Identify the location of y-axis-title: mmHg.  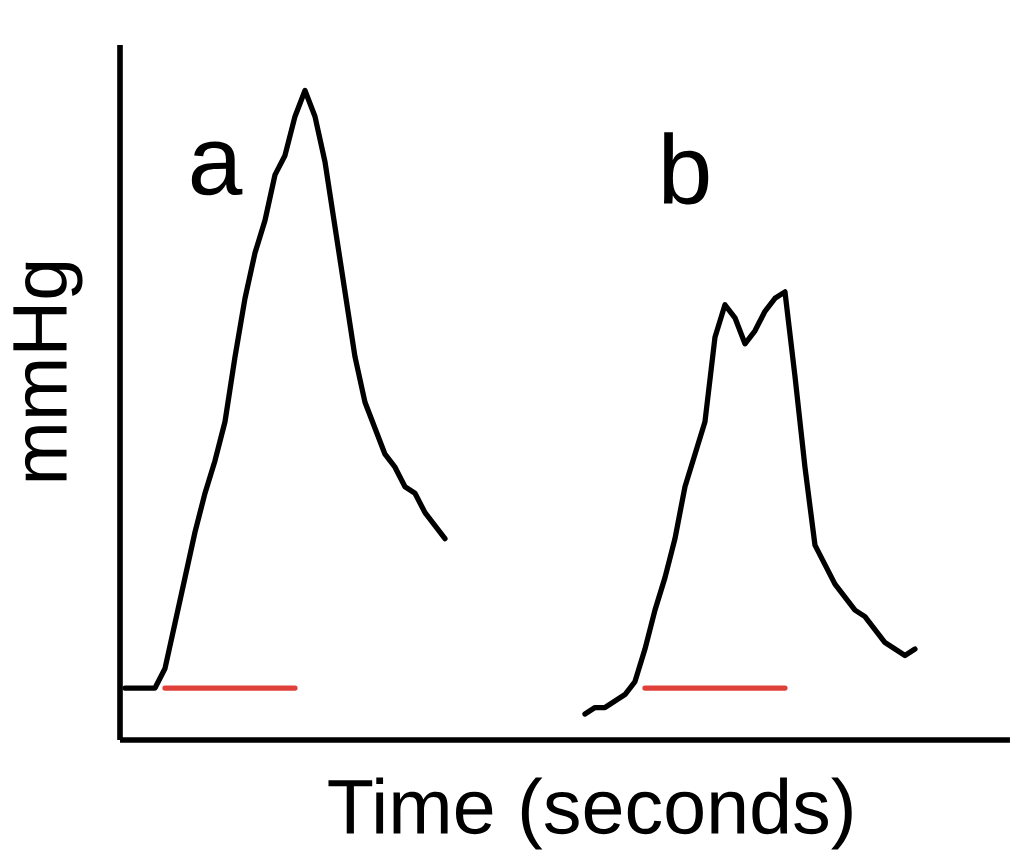
(48, 371).